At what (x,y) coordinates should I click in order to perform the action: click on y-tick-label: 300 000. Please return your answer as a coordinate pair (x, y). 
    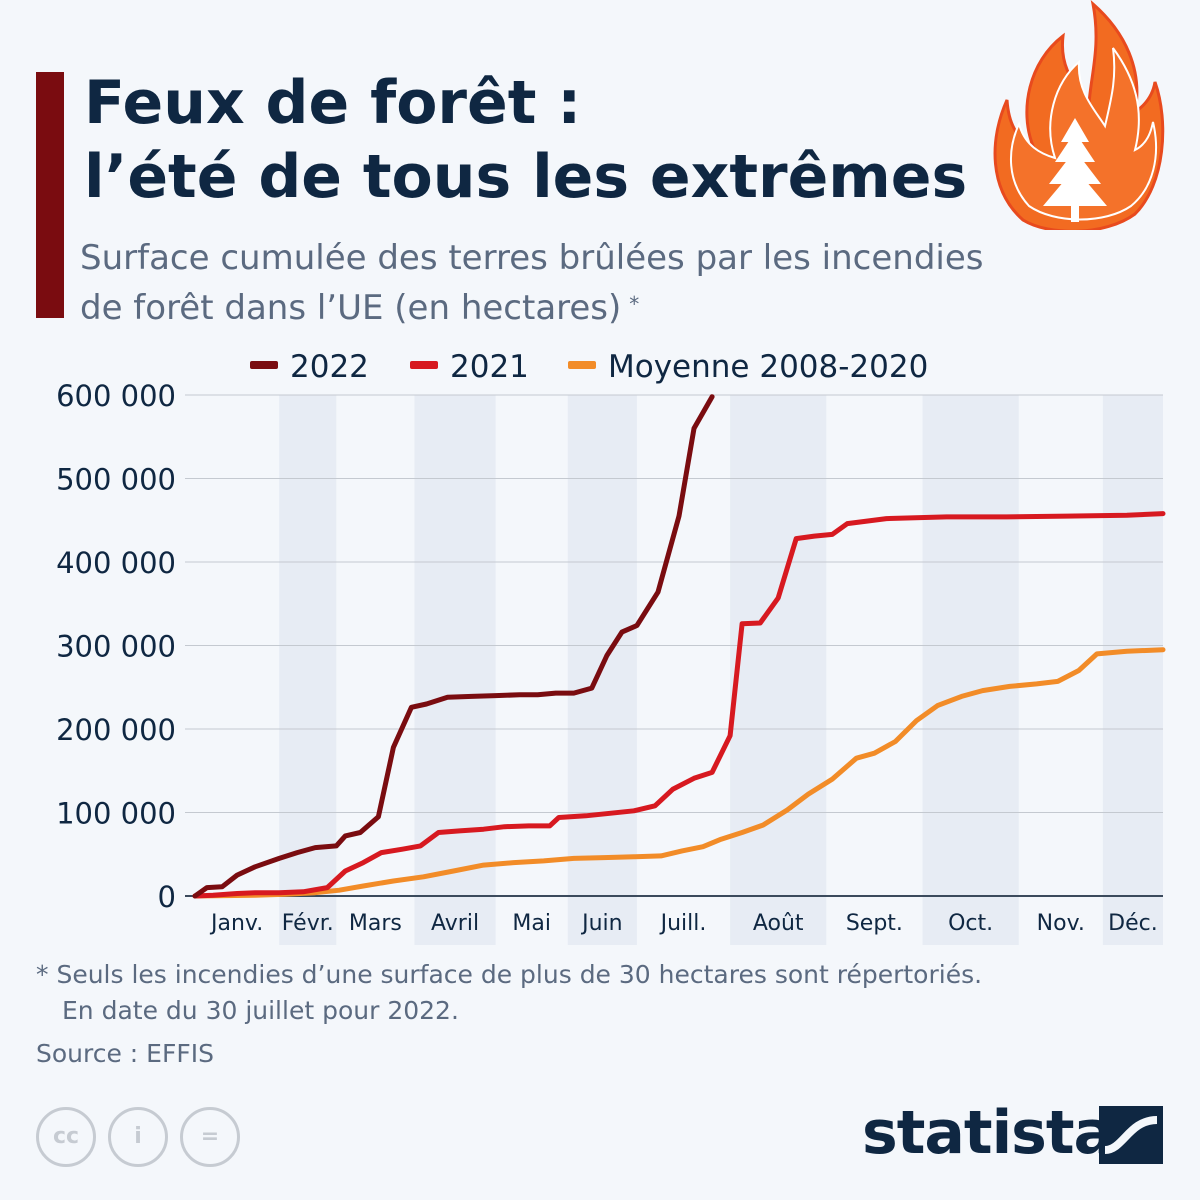
    Looking at the image, I should click on (116, 647).